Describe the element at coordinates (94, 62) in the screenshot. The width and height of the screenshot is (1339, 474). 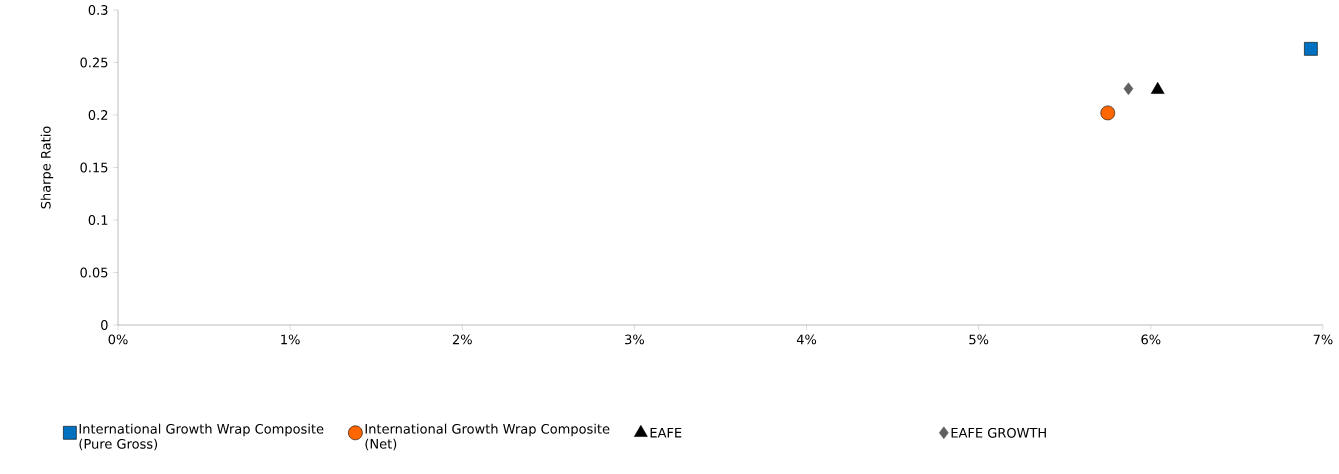
I see `y-tick-label: 0.25` at that location.